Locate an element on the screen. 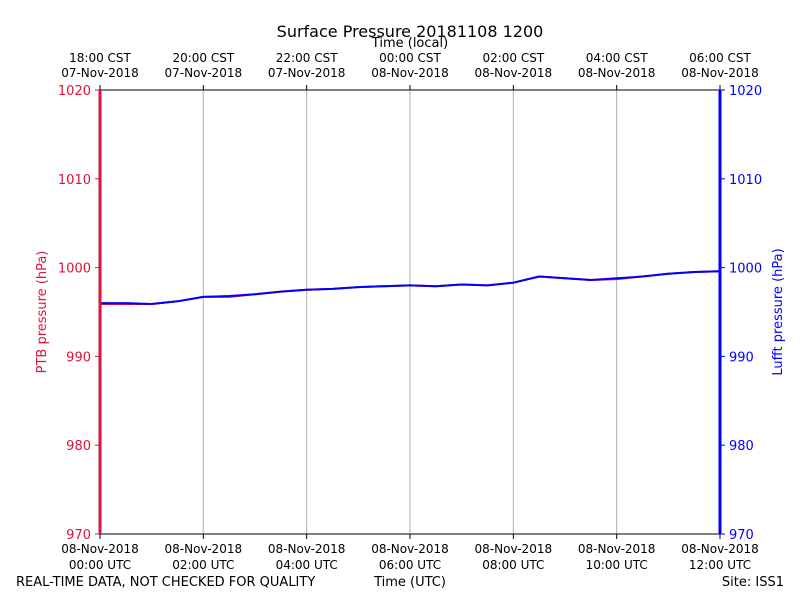 This screenshot has width=800, height=600. right-axis-label: Lufft pressure (hPa) is located at coordinates (778, 311).